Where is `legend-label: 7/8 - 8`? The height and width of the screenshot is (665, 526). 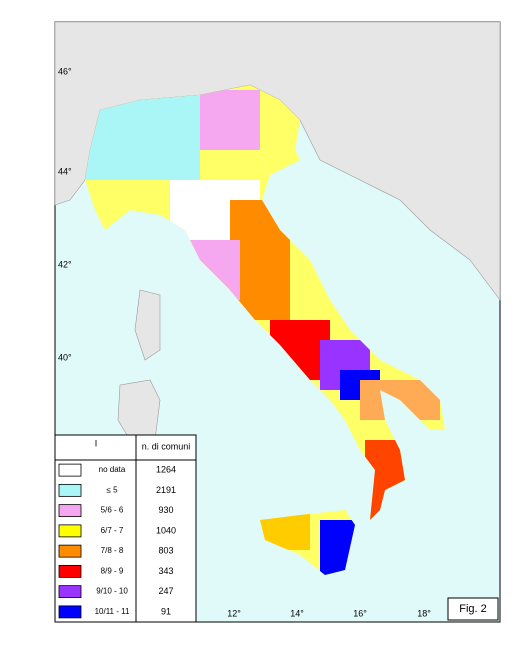
legend-label: 7/8 - 8 is located at coordinates (112, 550).